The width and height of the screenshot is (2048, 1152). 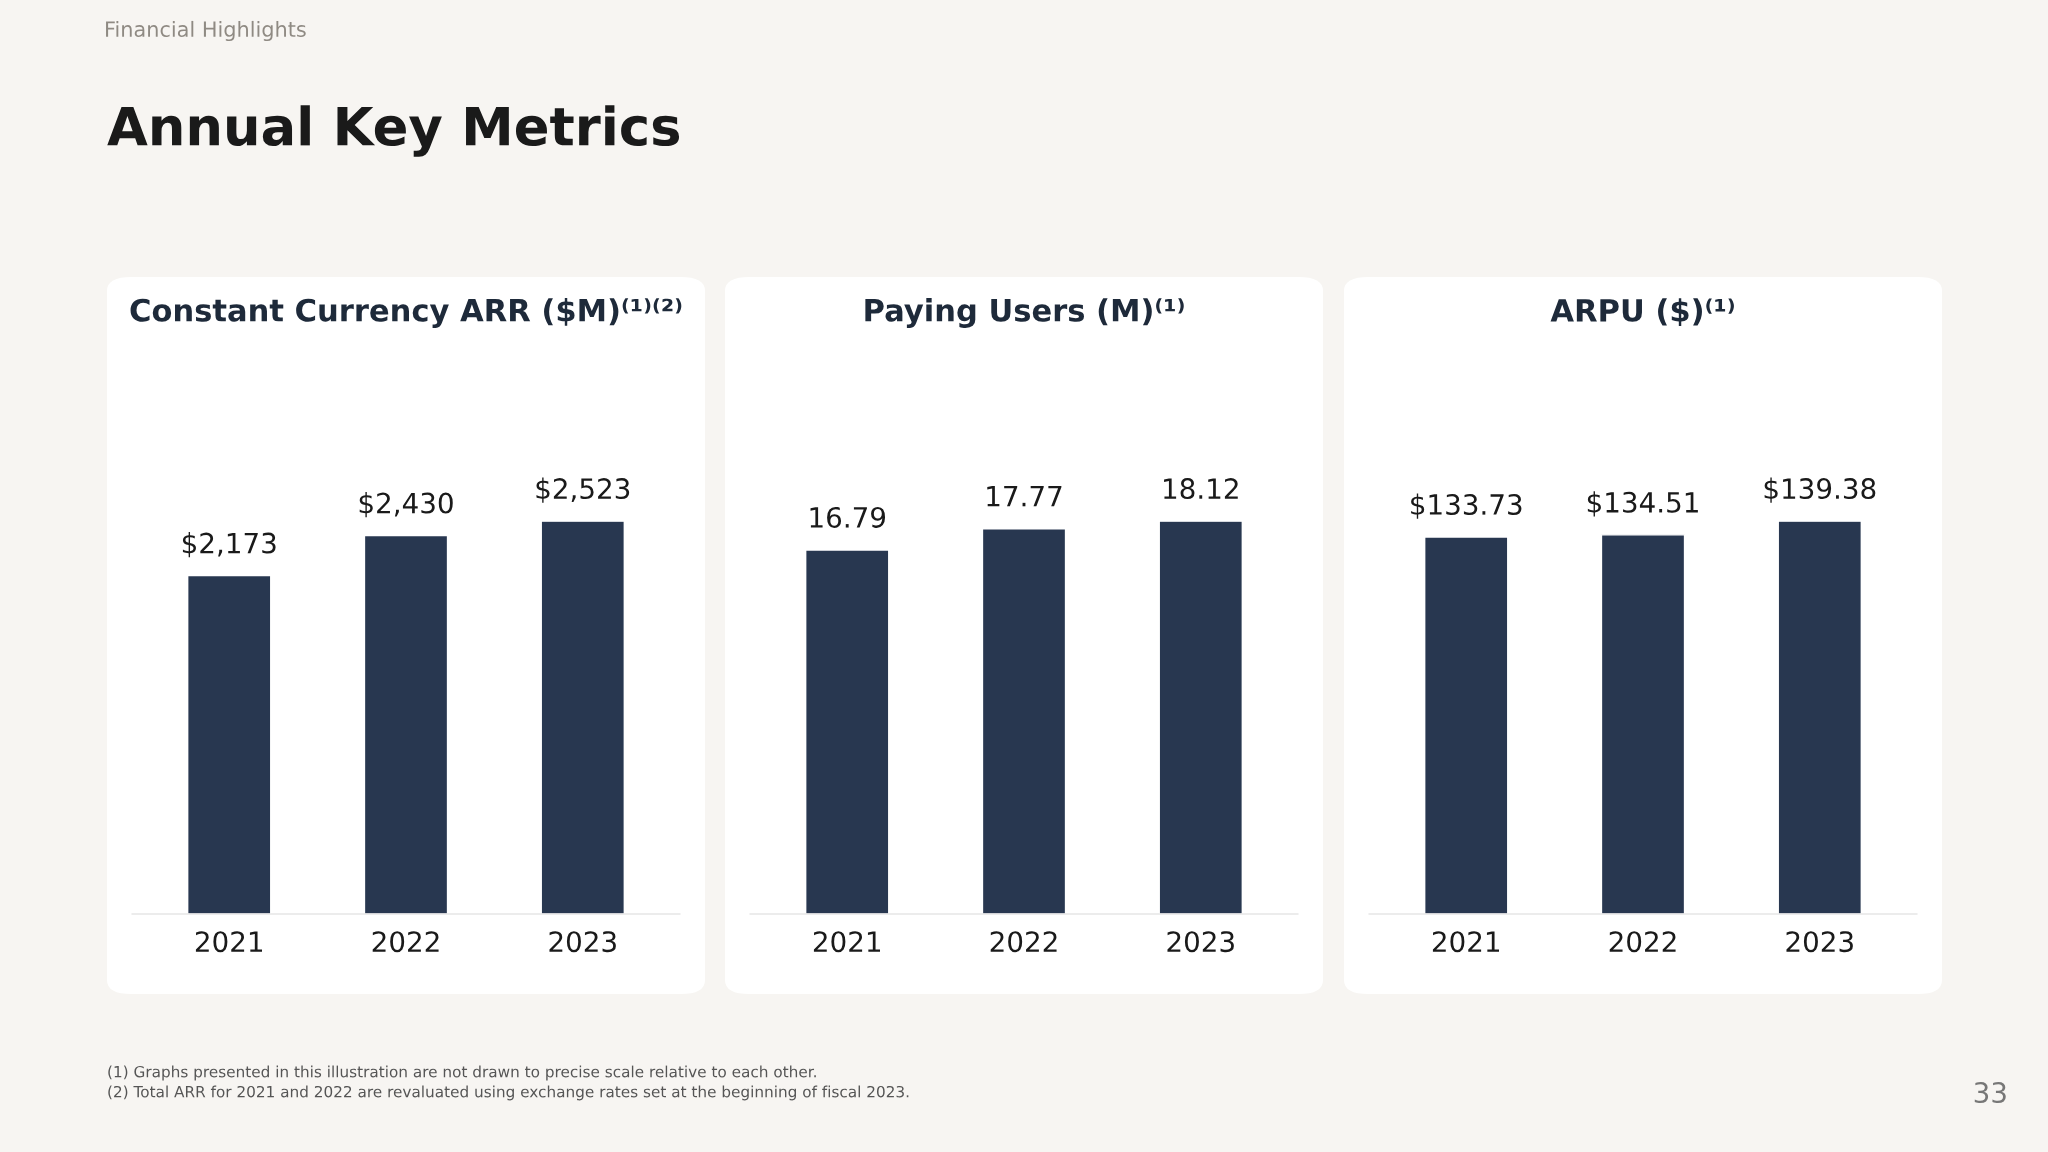 What do you see at coordinates (406, 313) in the screenshot?
I see `chart-title: Constant Currency ARR ($M)⁽¹⁾⁽²⁾` at bounding box center [406, 313].